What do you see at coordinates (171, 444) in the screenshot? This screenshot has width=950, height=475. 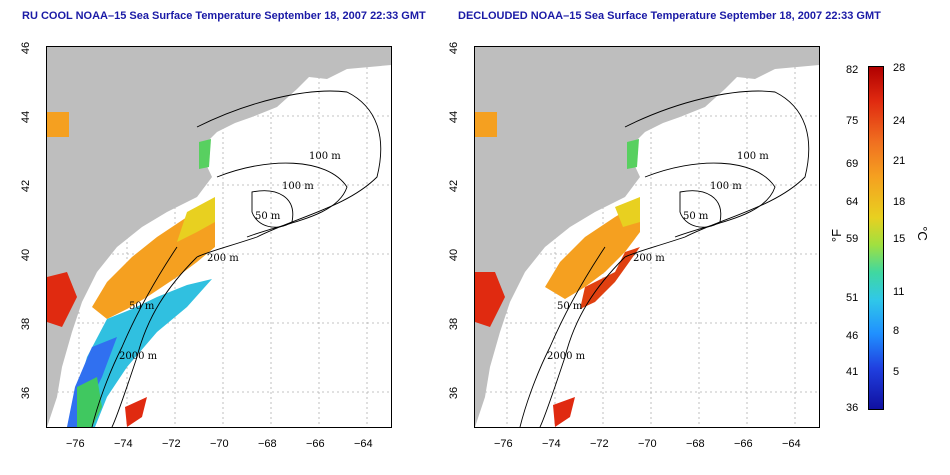 I see `left-xtick-2: −72` at bounding box center [171, 444].